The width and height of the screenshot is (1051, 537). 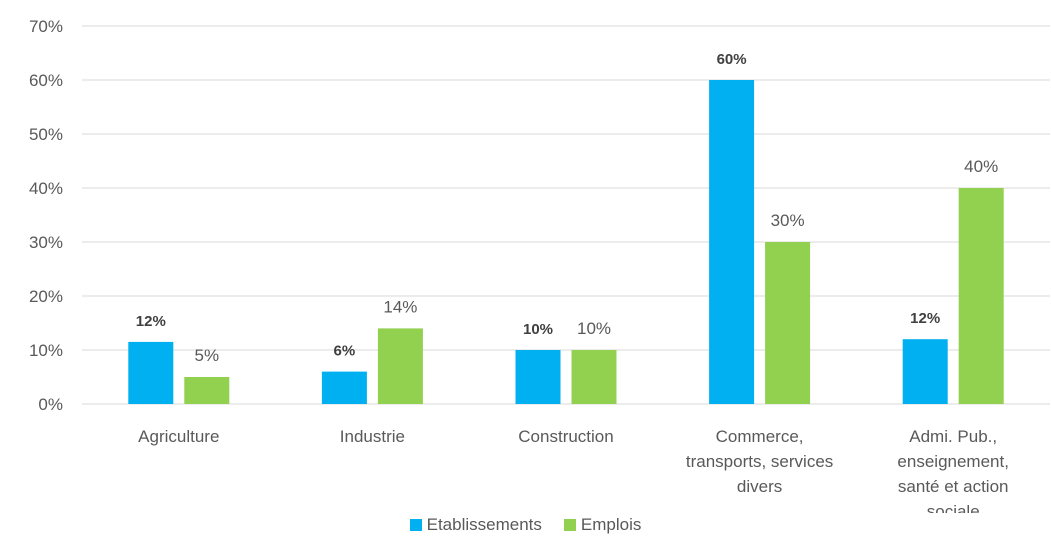 I want to click on x-tick-label: Industrie, so click(x=372, y=436).